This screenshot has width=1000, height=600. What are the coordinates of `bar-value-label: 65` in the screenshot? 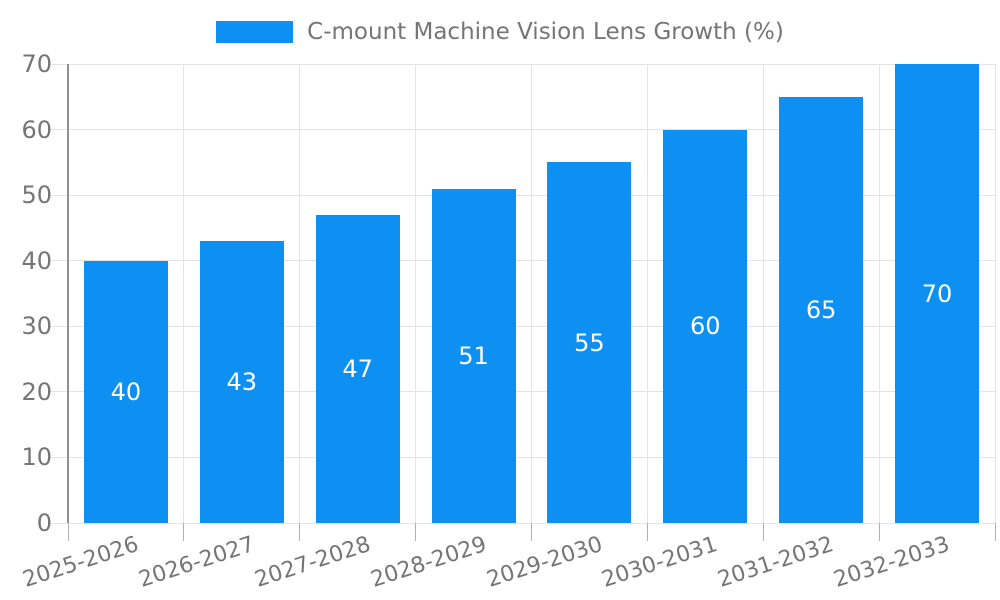 It's located at (821, 309).